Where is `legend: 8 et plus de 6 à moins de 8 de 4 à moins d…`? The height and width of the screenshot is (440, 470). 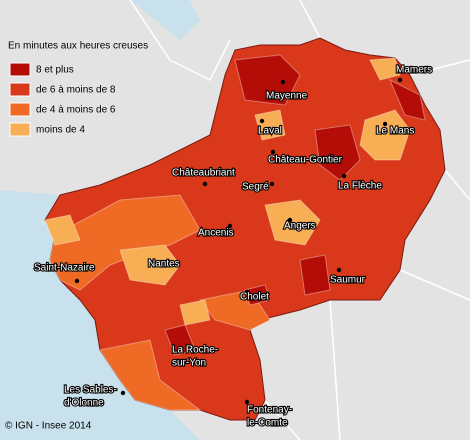 legend: 8 et plus de 6 à moins de 8 de 4 à moins d… is located at coordinates (62, 99).